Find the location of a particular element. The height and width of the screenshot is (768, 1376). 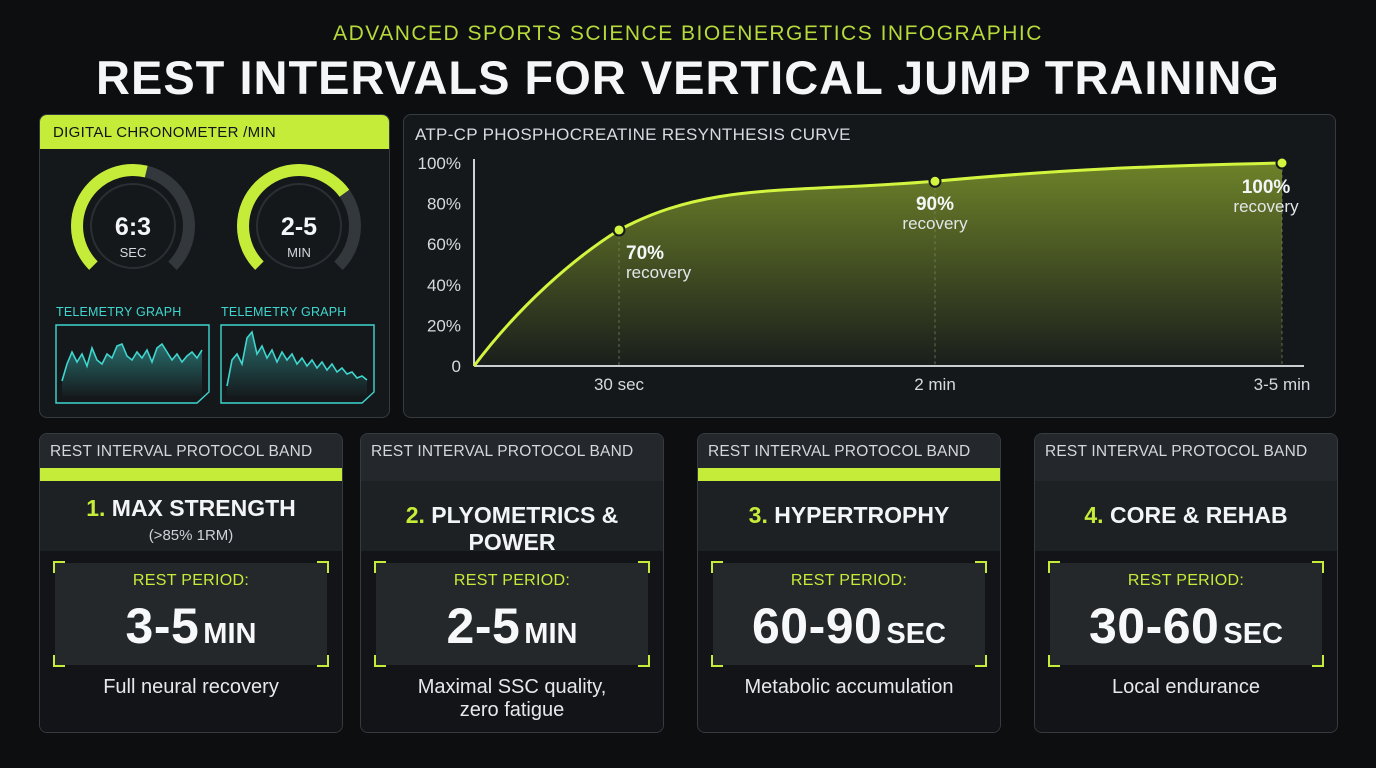

gauge-seconds-unit: SEC is located at coordinates (133, 252).